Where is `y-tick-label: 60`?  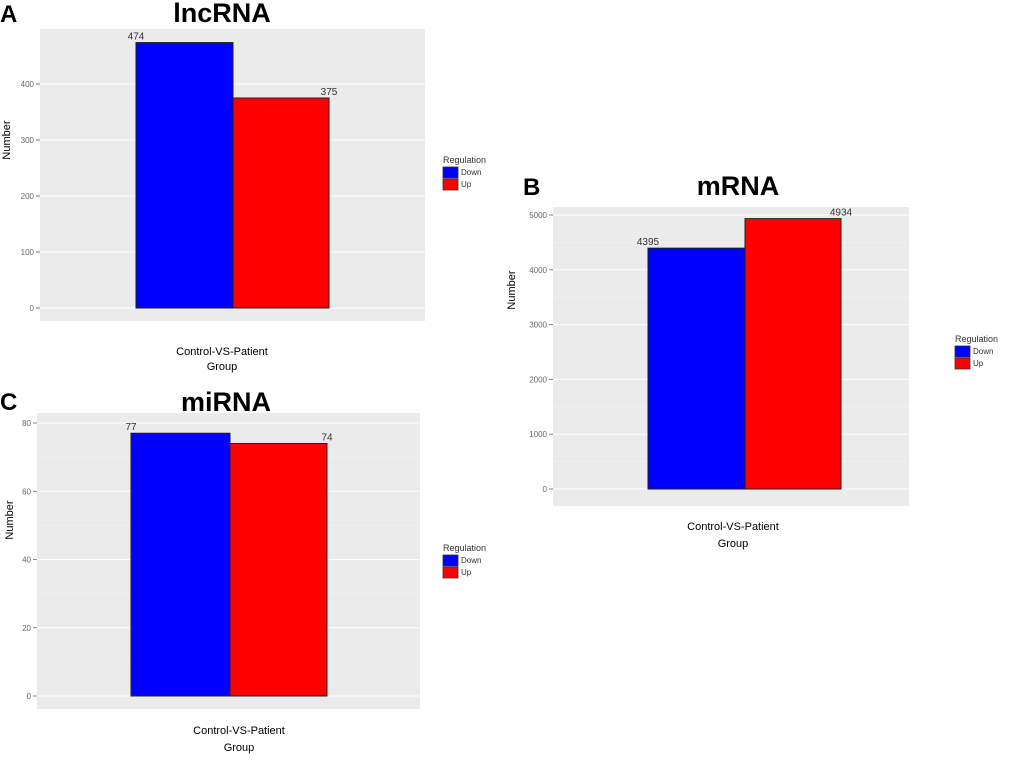
y-tick-label: 60 is located at coordinates (26, 491).